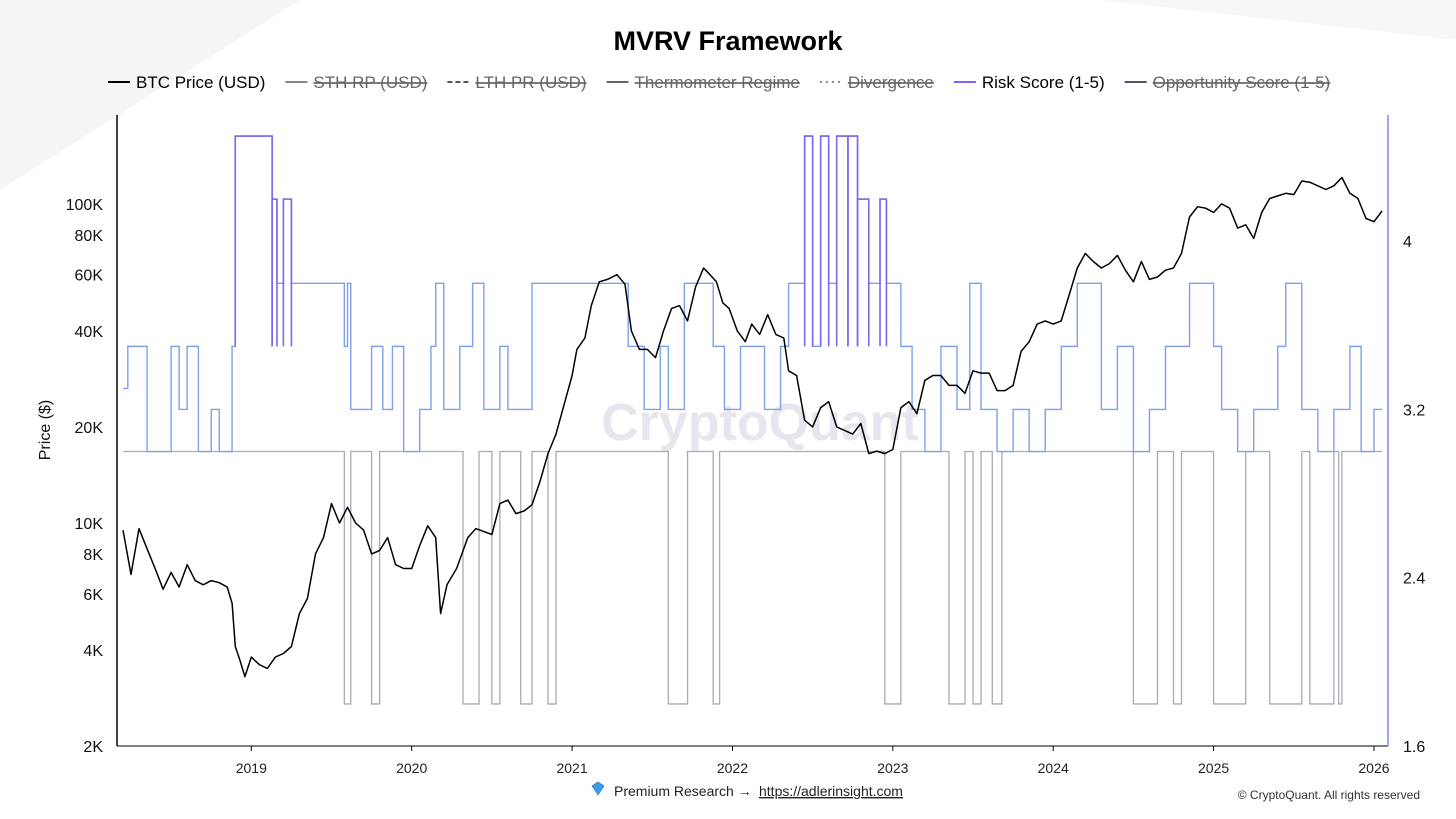 Image resolution: width=1456 pixels, height=819 pixels. I want to click on legend-item: Thermometer Regime, so click(703, 82).